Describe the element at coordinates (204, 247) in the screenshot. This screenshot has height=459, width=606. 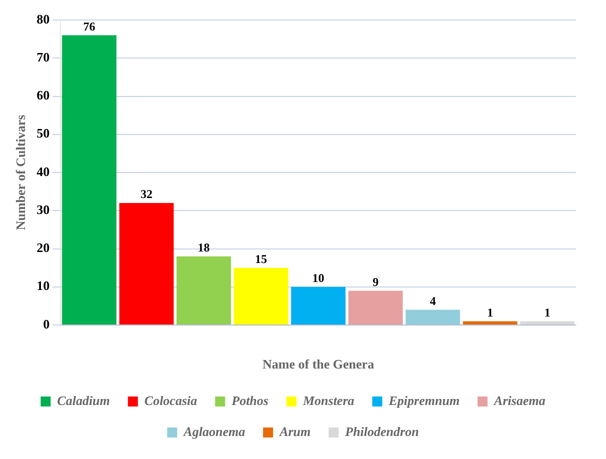
I see `data-label: 18` at that location.